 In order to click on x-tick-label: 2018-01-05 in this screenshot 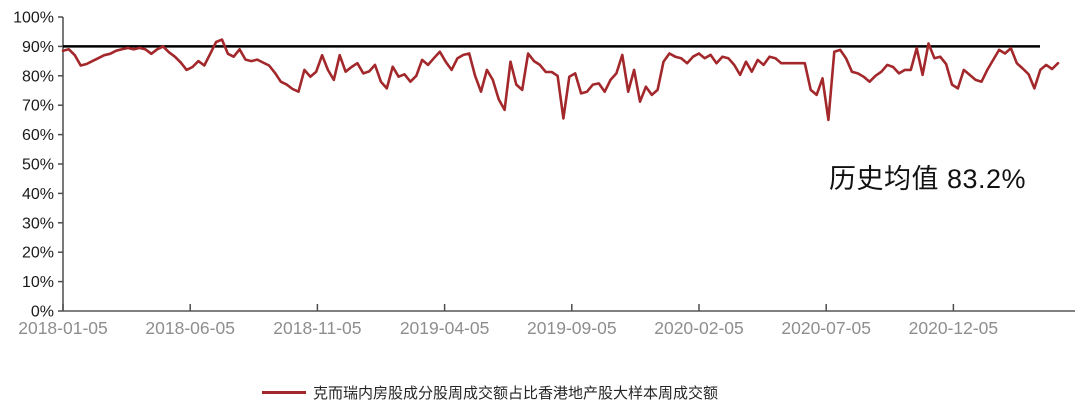, I will do `click(63, 328)`.